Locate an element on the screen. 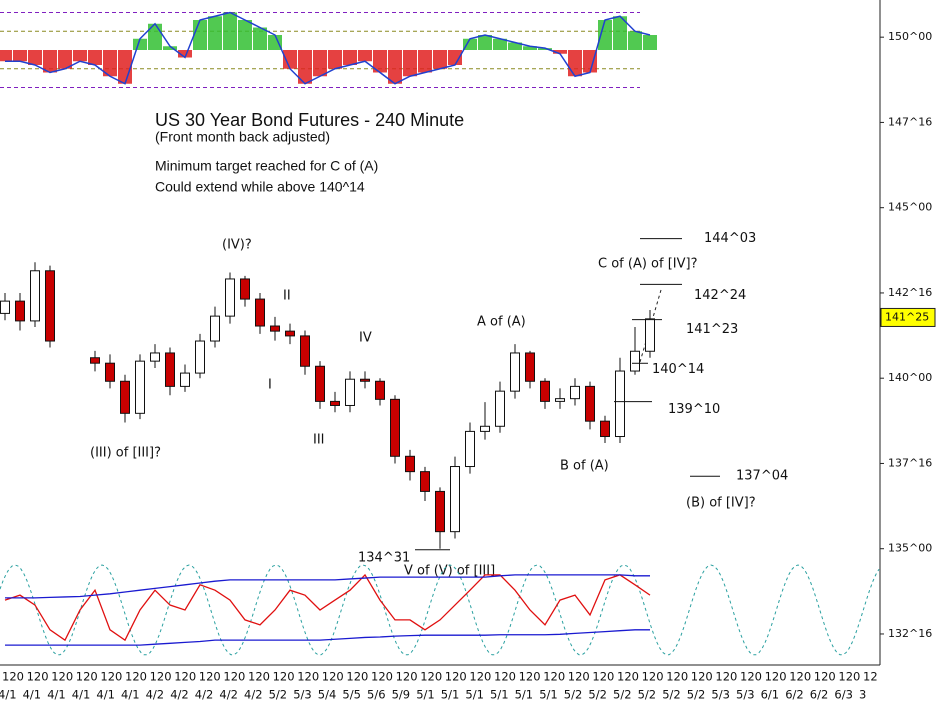 Image resolution: width=950 pixels, height=703 pixels. x-tick-label: 6/1 is located at coordinates (770, 695).